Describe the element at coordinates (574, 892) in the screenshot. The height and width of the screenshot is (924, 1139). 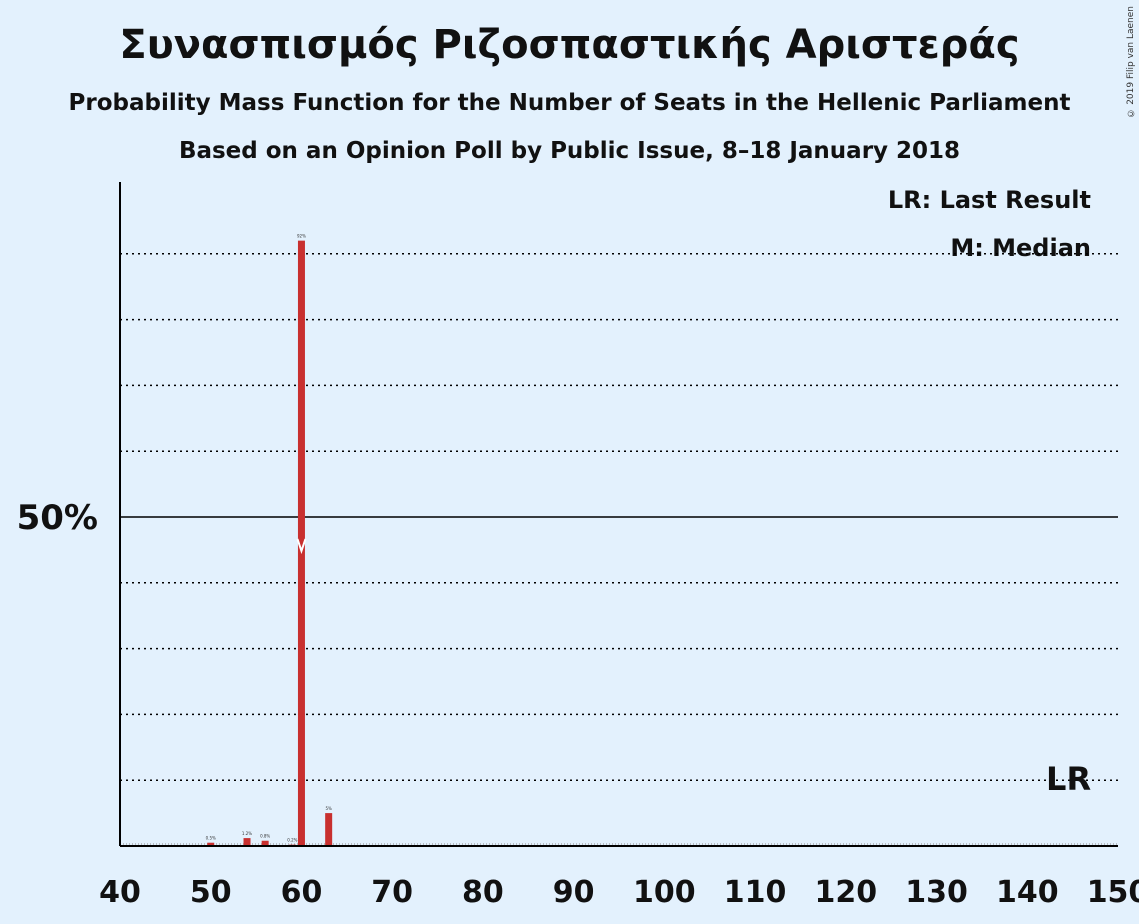
I see `x-tick-label: 90` at that location.